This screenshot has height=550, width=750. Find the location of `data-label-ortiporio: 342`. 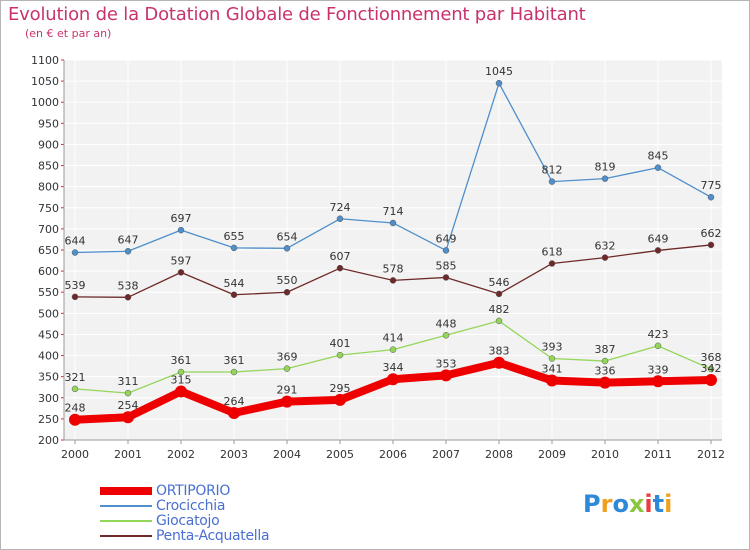

data-label-ortiporio: 342 is located at coordinates (711, 368).